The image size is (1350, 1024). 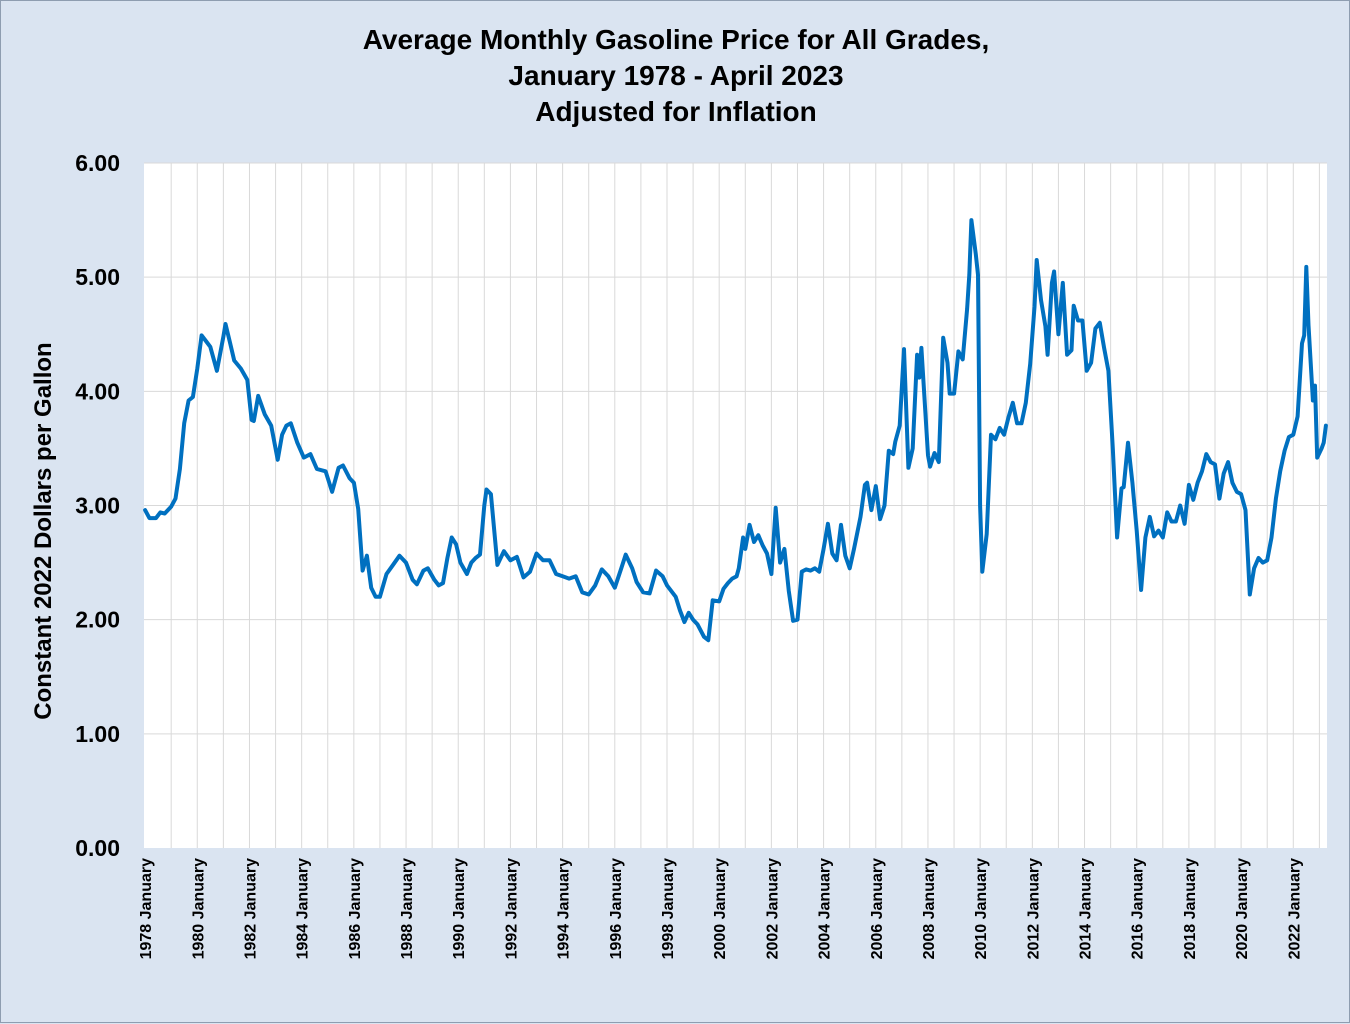 I want to click on x-tick-label: 2018 January, so click(x=1190, y=909).